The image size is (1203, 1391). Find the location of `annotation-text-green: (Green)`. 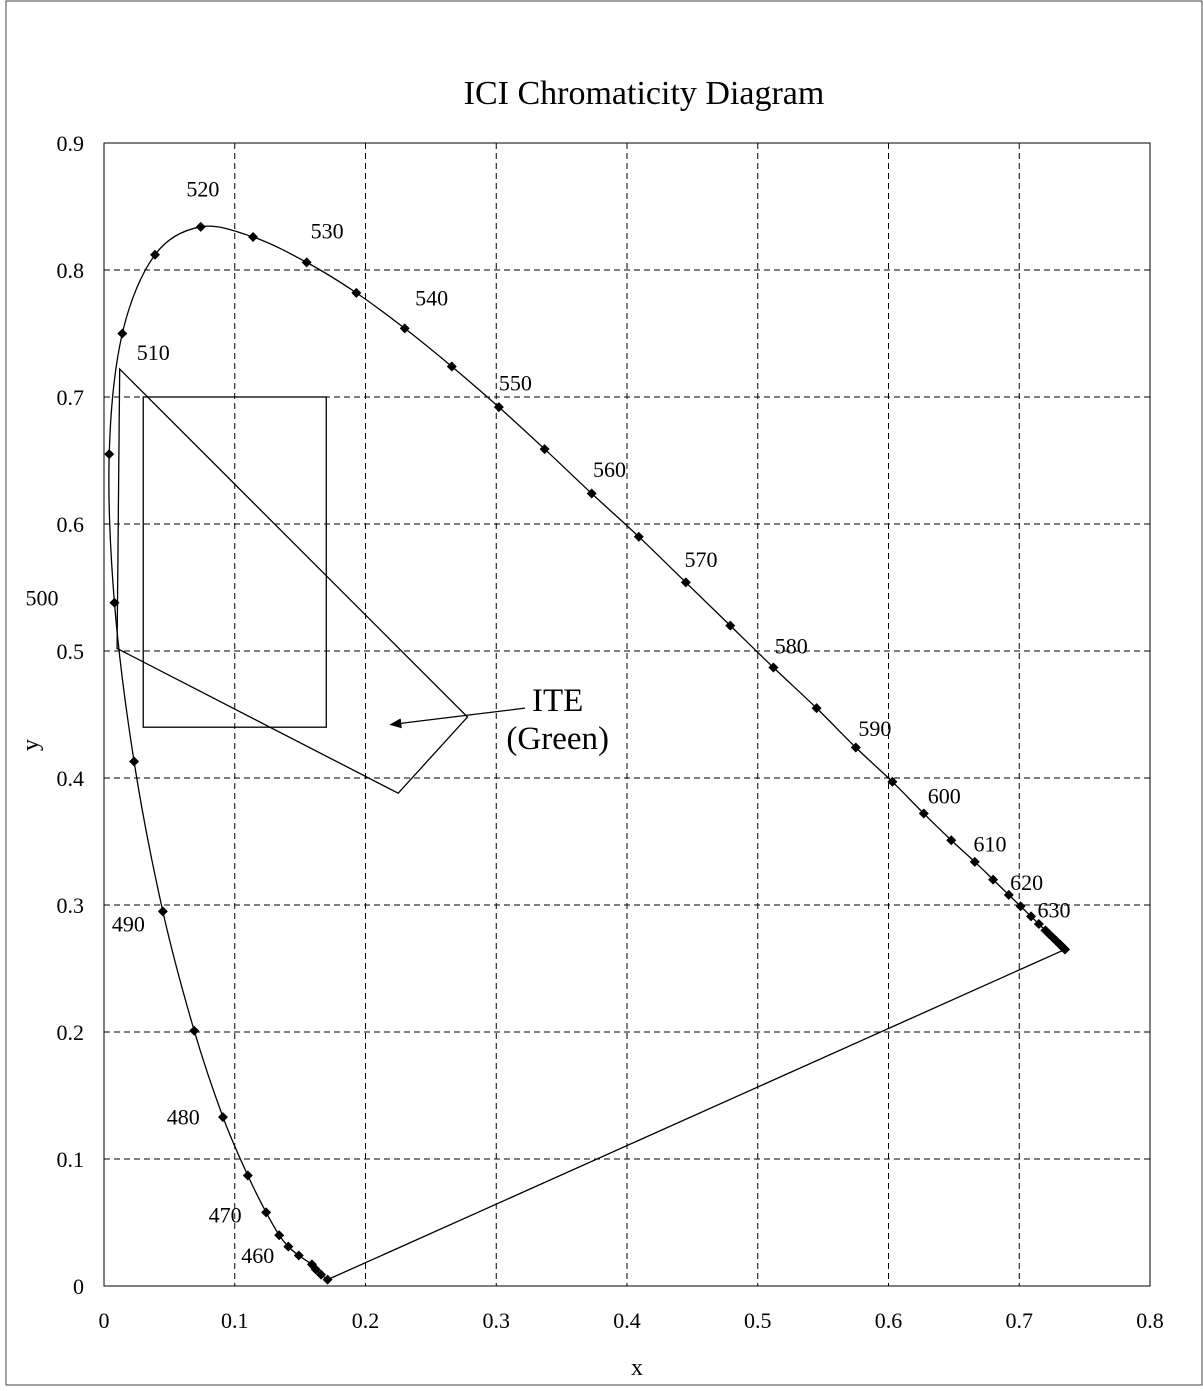

annotation-text-green: (Green) is located at coordinates (557, 739).